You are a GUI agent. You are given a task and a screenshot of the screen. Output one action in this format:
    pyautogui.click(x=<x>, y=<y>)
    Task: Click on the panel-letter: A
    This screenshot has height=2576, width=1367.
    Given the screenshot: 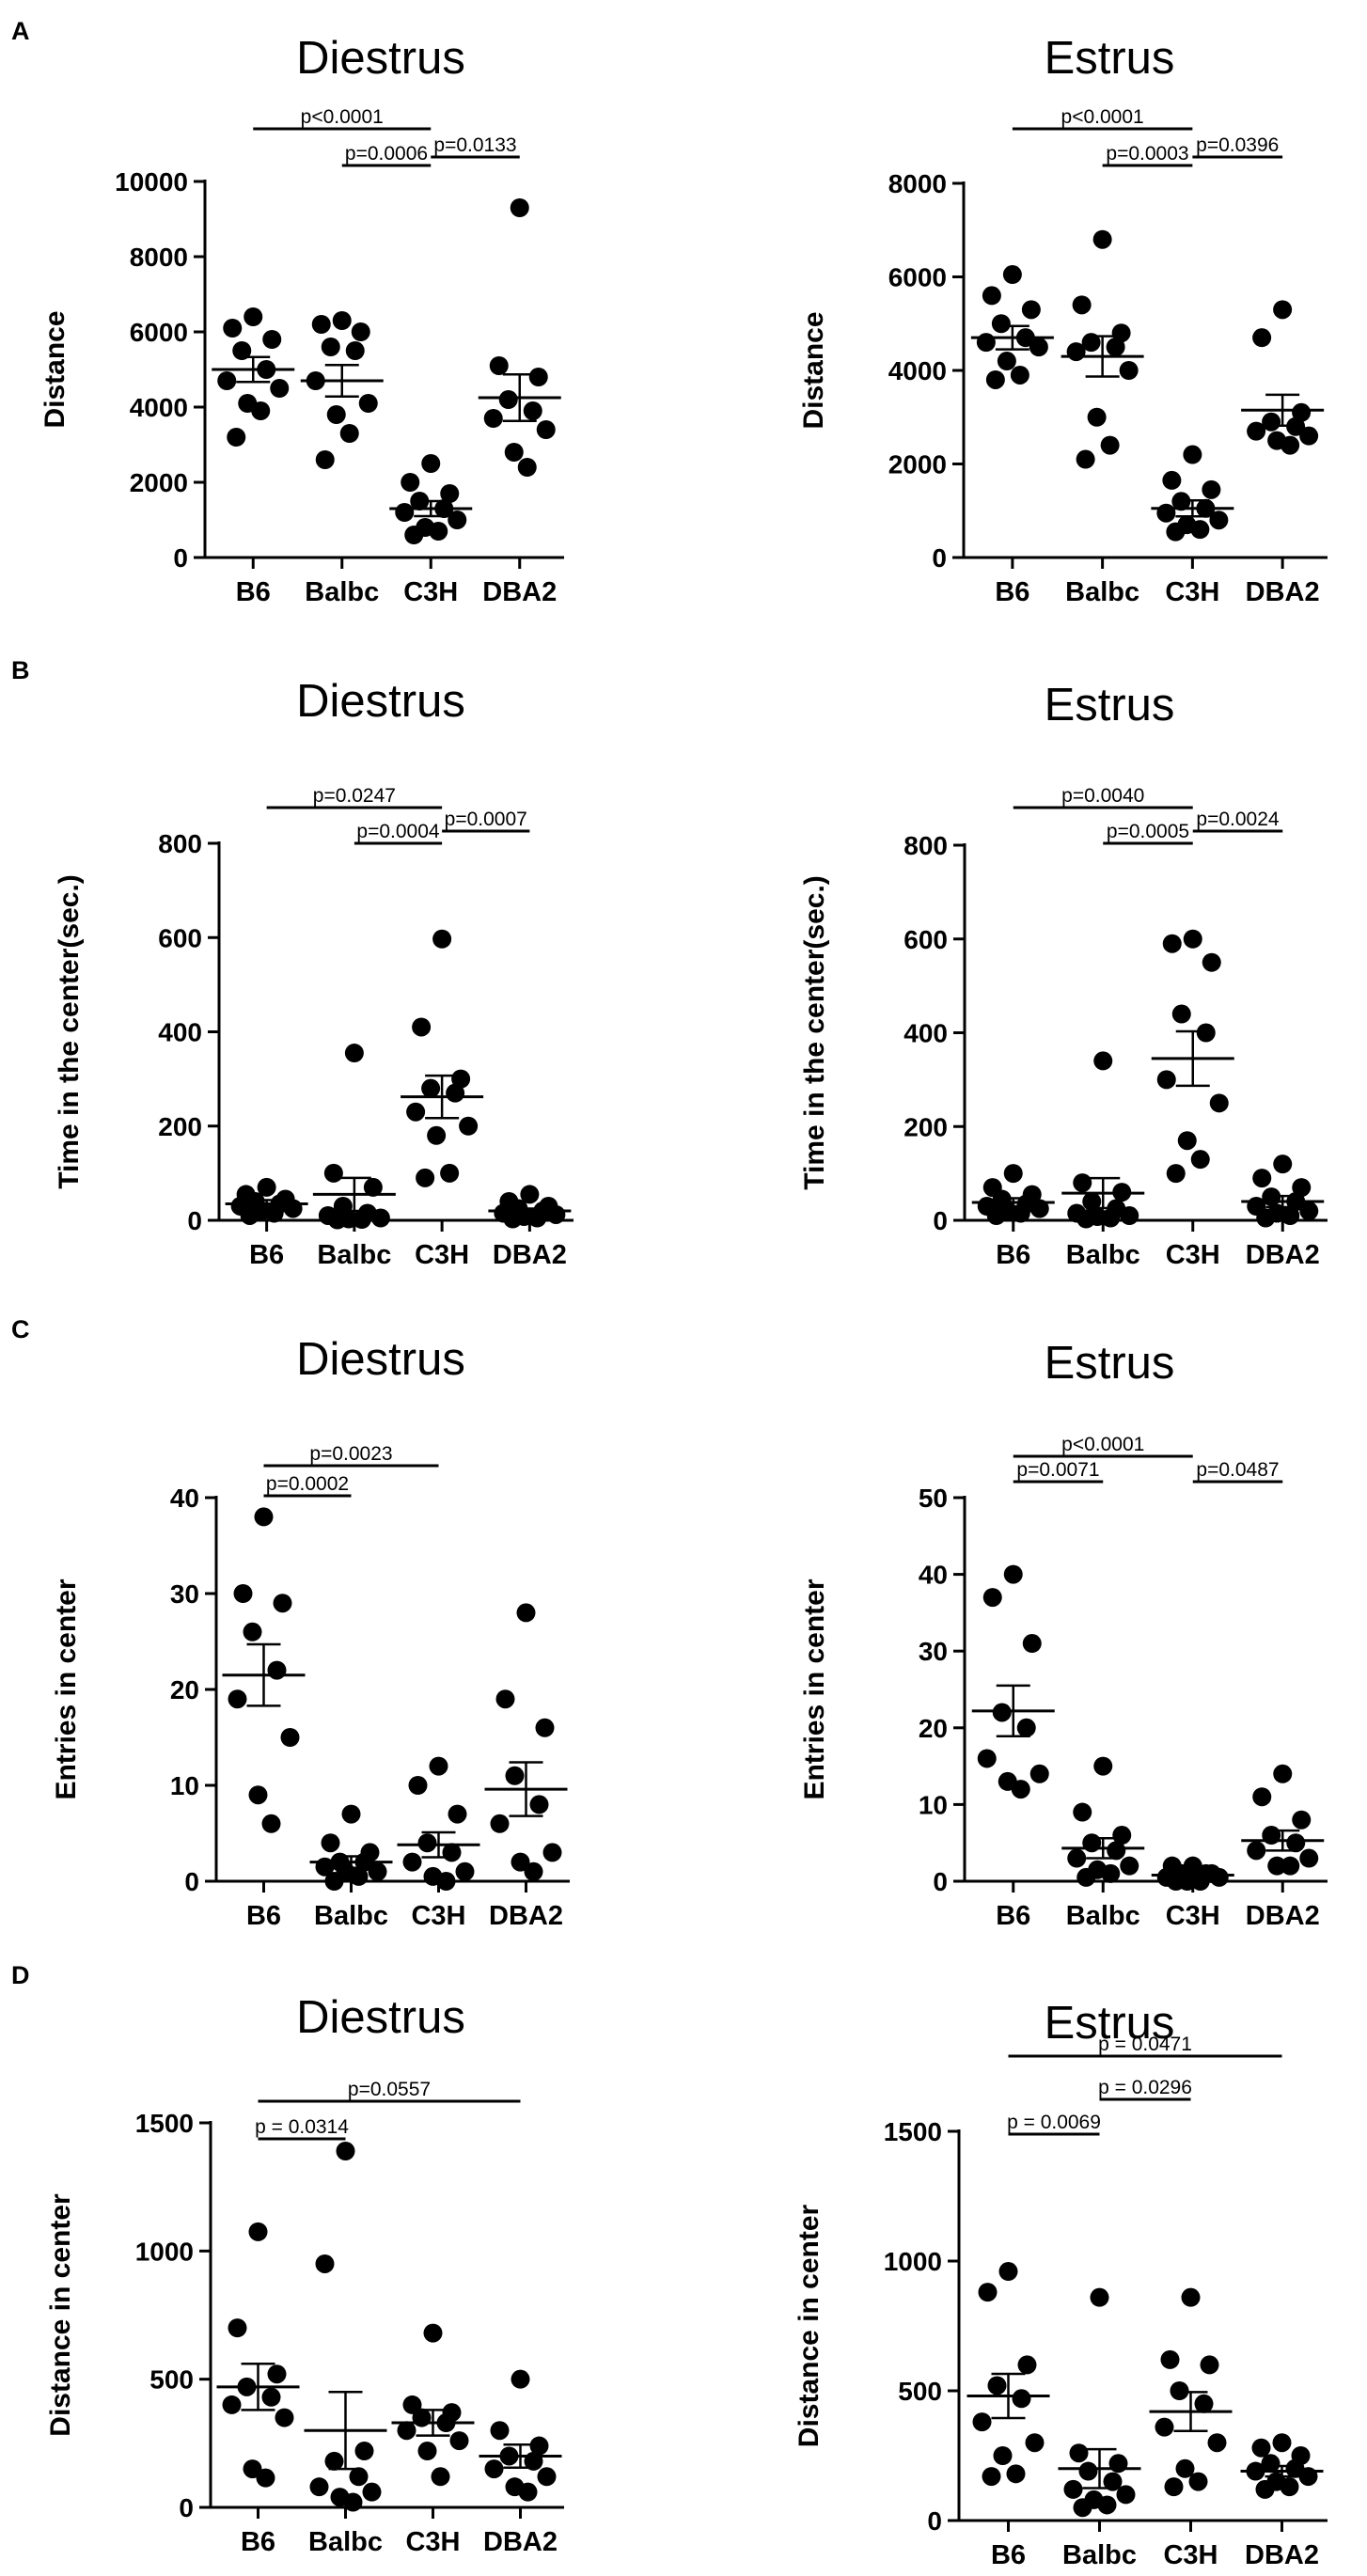 What is the action you would take?
    pyautogui.click(x=20, y=31)
    